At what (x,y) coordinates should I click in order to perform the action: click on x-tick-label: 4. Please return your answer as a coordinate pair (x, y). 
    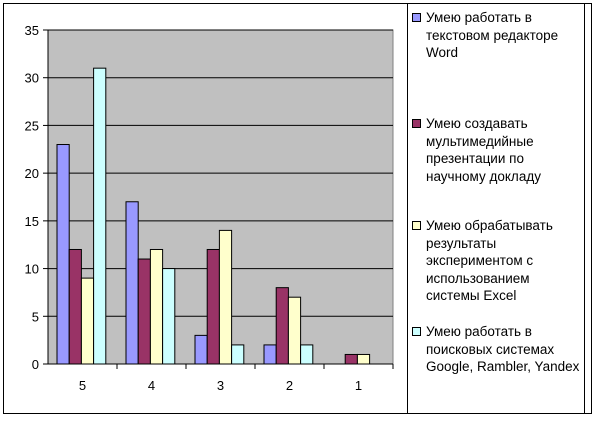
    Looking at the image, I should click on (151, 385).